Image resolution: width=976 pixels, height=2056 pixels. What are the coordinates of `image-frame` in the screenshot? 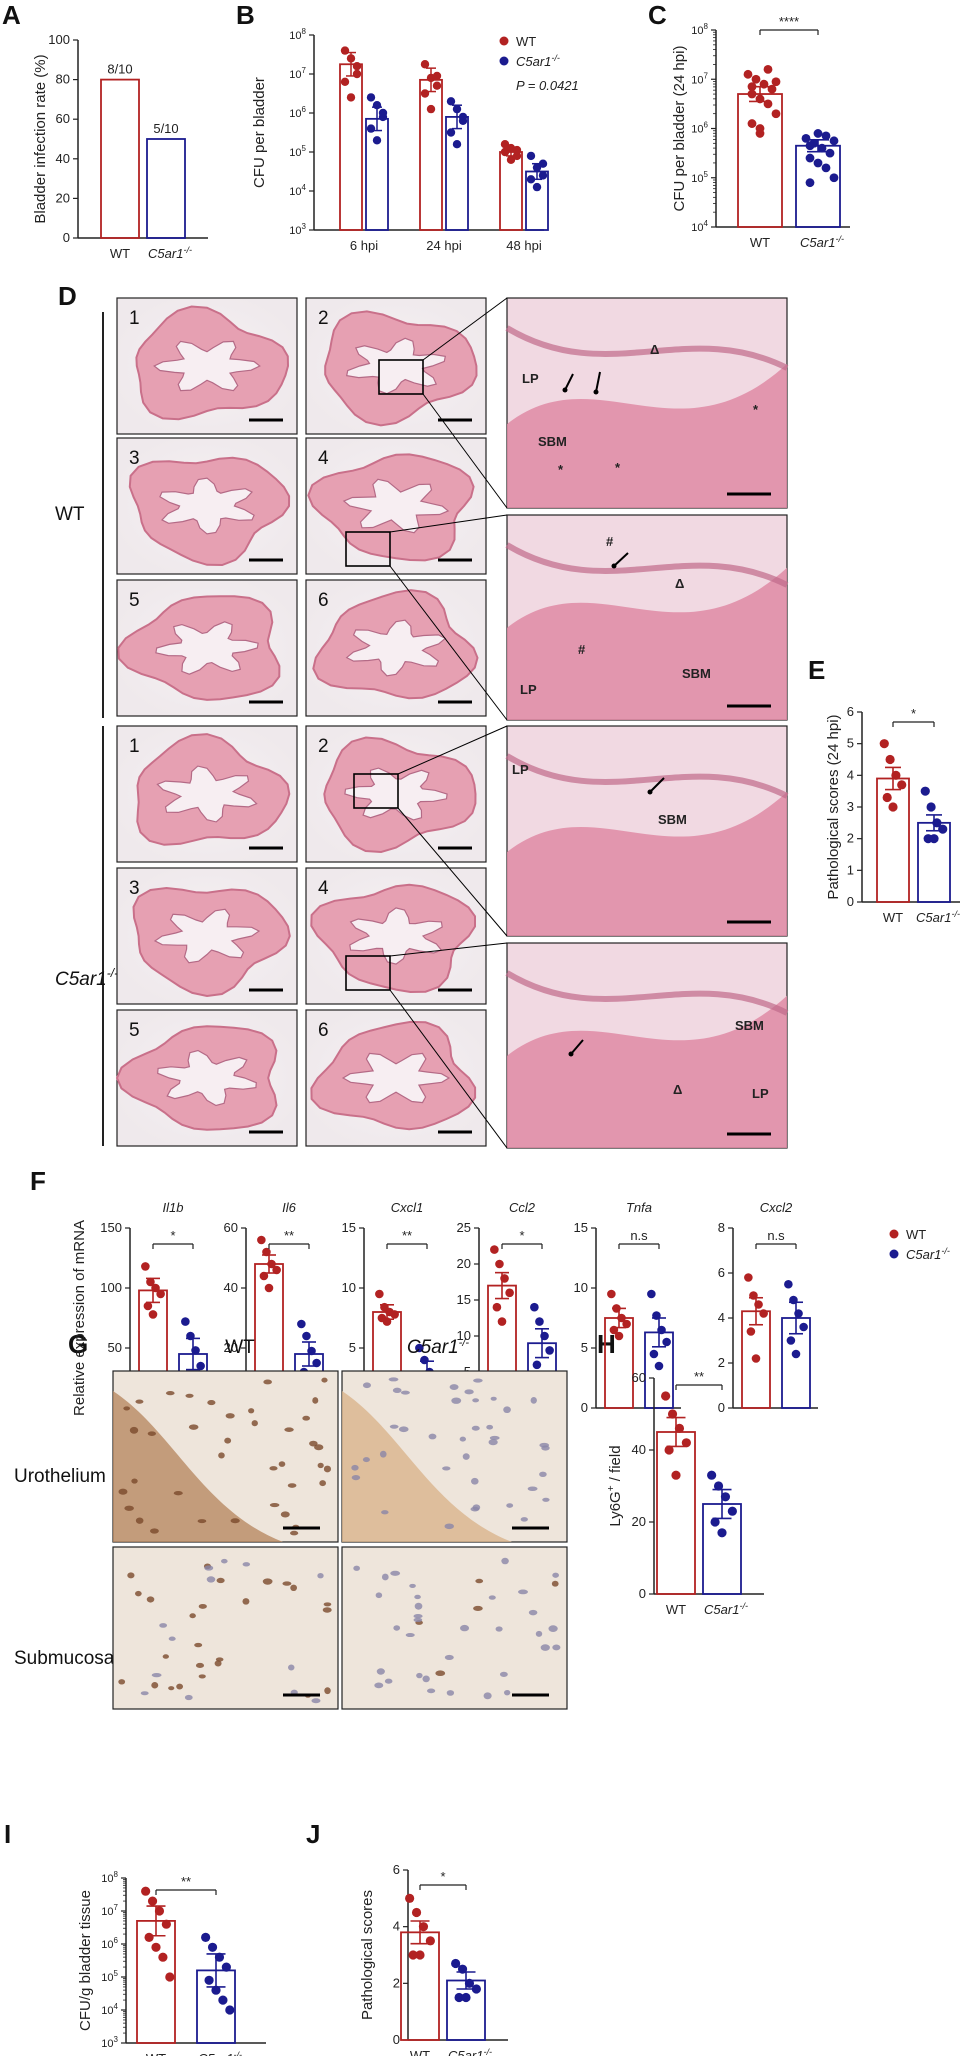 It's located at (454, 1628).